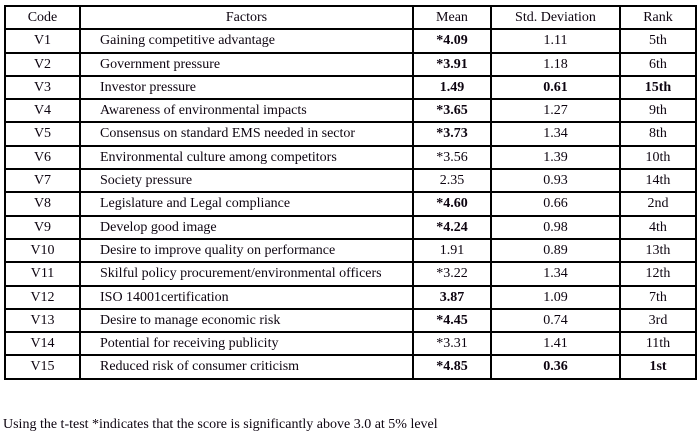 This screenshot has width=697, height=442. Describe the element at coordinates (42, 344) in the screenshot. I see `cell-code: V14` at that location.